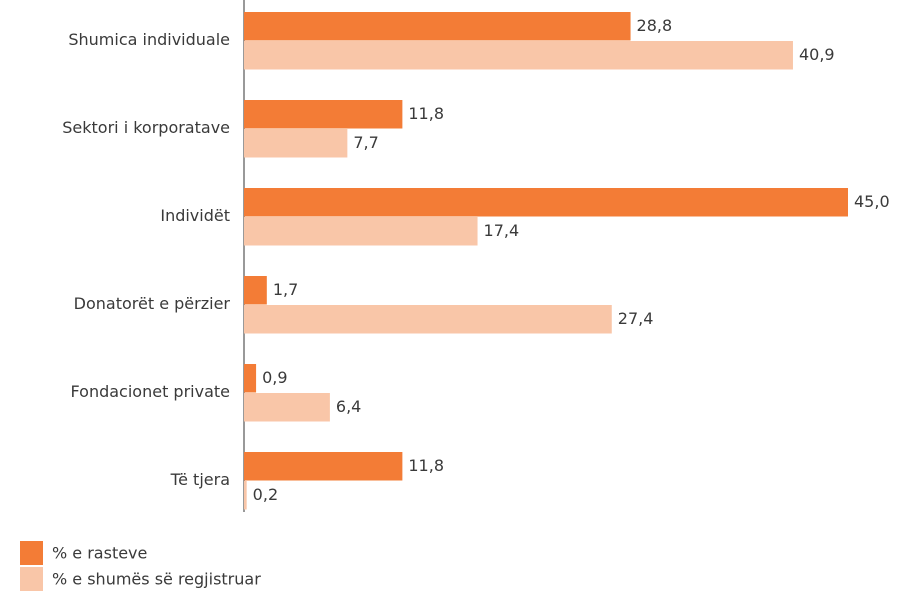 This screenshot has height=595, width=898. What do you see at coordinates (872, 201) in the screenshot?
I see `data-label: 45,0` at bounding box center [872, 201].